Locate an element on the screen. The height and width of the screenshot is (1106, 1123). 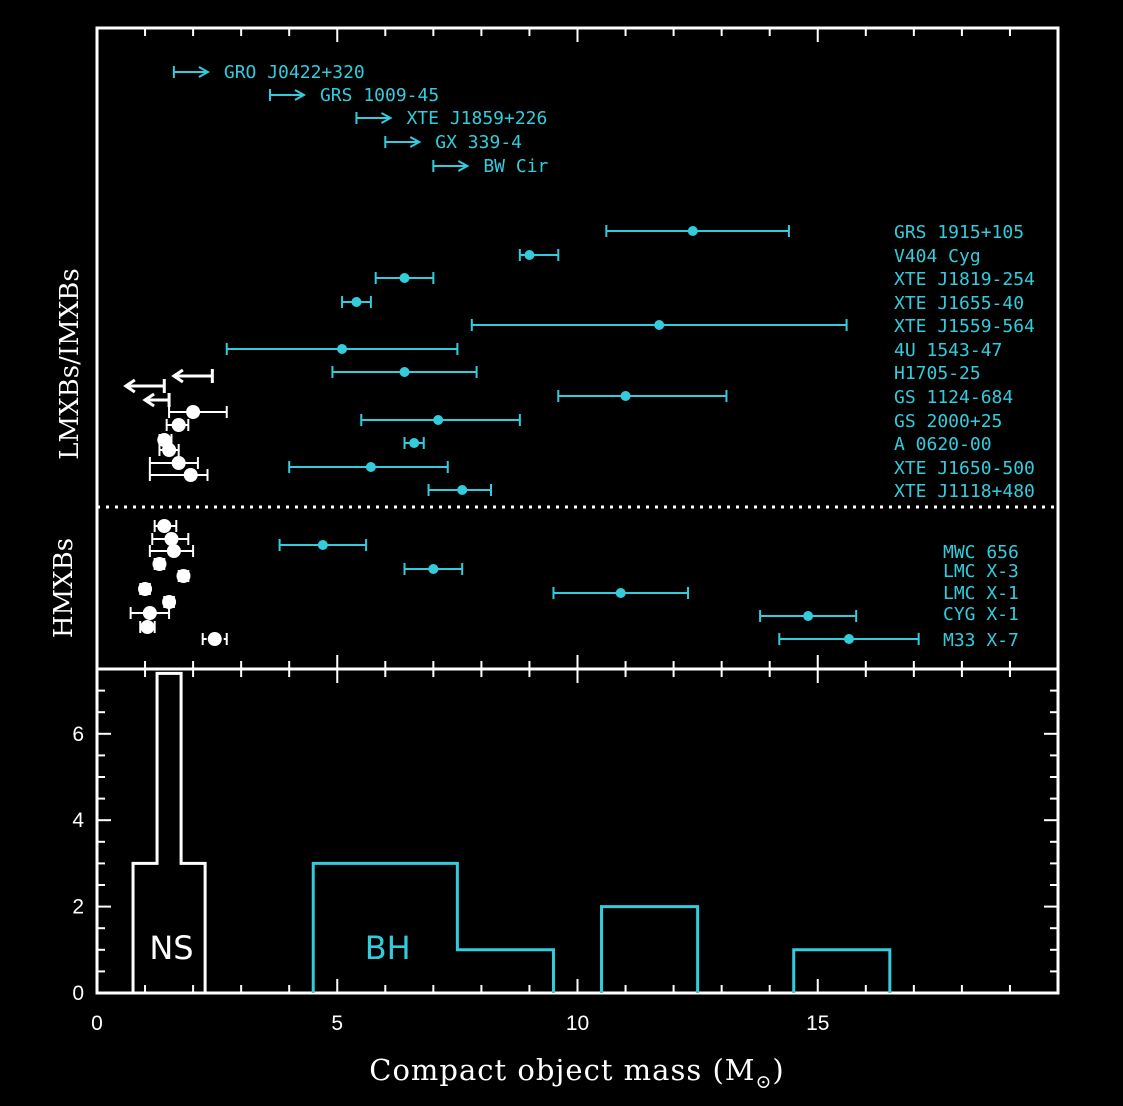
x-tick-label: 15 is located at coordinates (817, 1023).